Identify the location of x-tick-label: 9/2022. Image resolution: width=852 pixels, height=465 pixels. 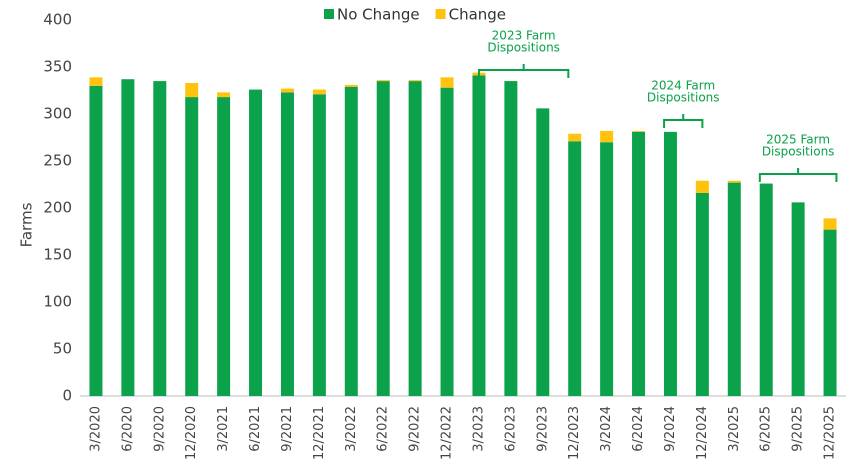
(415, 429).